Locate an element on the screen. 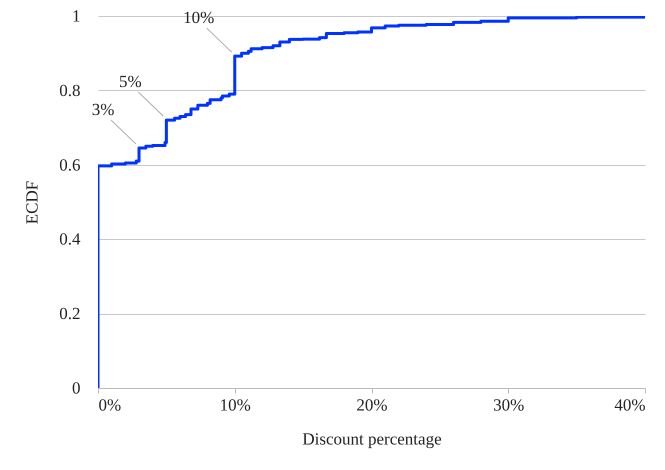 The height and width of the screenshot is (470, 665). y-tick-label: 1 is located at coordinates (76, 16).